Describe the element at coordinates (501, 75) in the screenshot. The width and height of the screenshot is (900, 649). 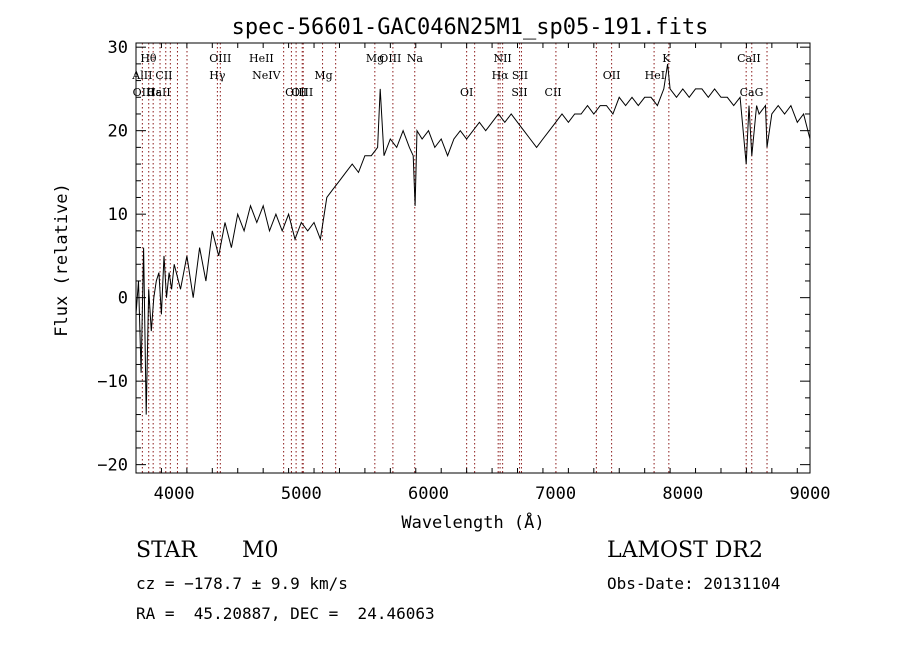
I see `line-marker-label: Hα` at that location.